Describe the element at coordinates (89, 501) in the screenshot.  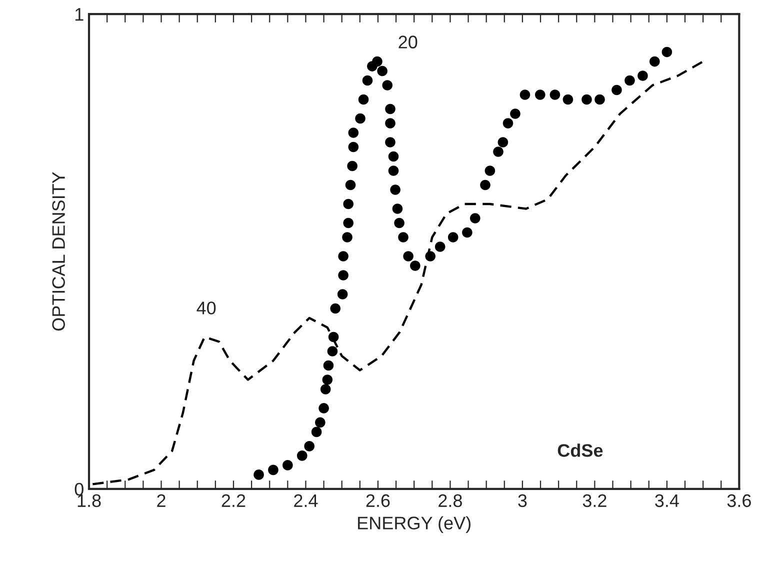
I see `x-tick-label: 1.8` at that location.